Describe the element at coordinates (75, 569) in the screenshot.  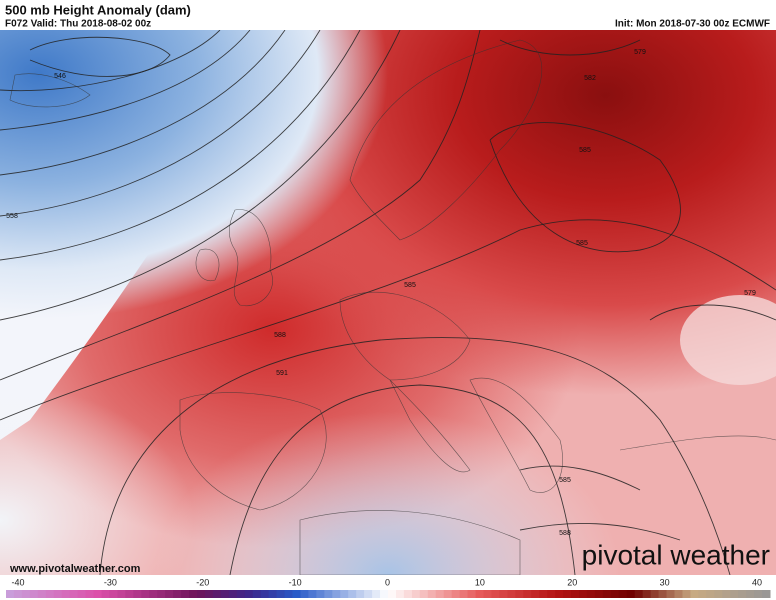
I see `website: www.pivotalweather.com` at that location.